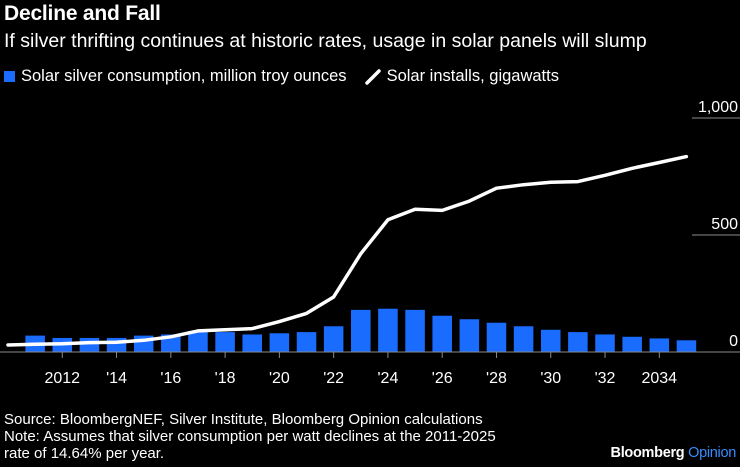  I want to click on x-tick-label: '18, so click(225, 378).